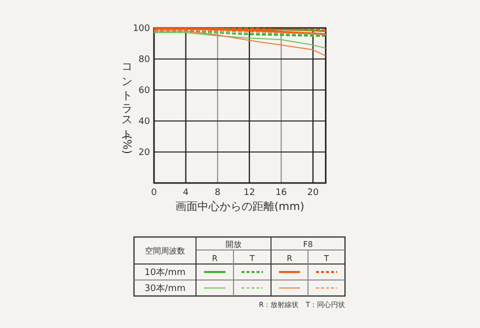 The width and height of the screenshot is (480, 328). What do you see at coordinates (217, 193) in the screenshot?
I see `x-tick-label: 8` at bounding box center [217, 193].